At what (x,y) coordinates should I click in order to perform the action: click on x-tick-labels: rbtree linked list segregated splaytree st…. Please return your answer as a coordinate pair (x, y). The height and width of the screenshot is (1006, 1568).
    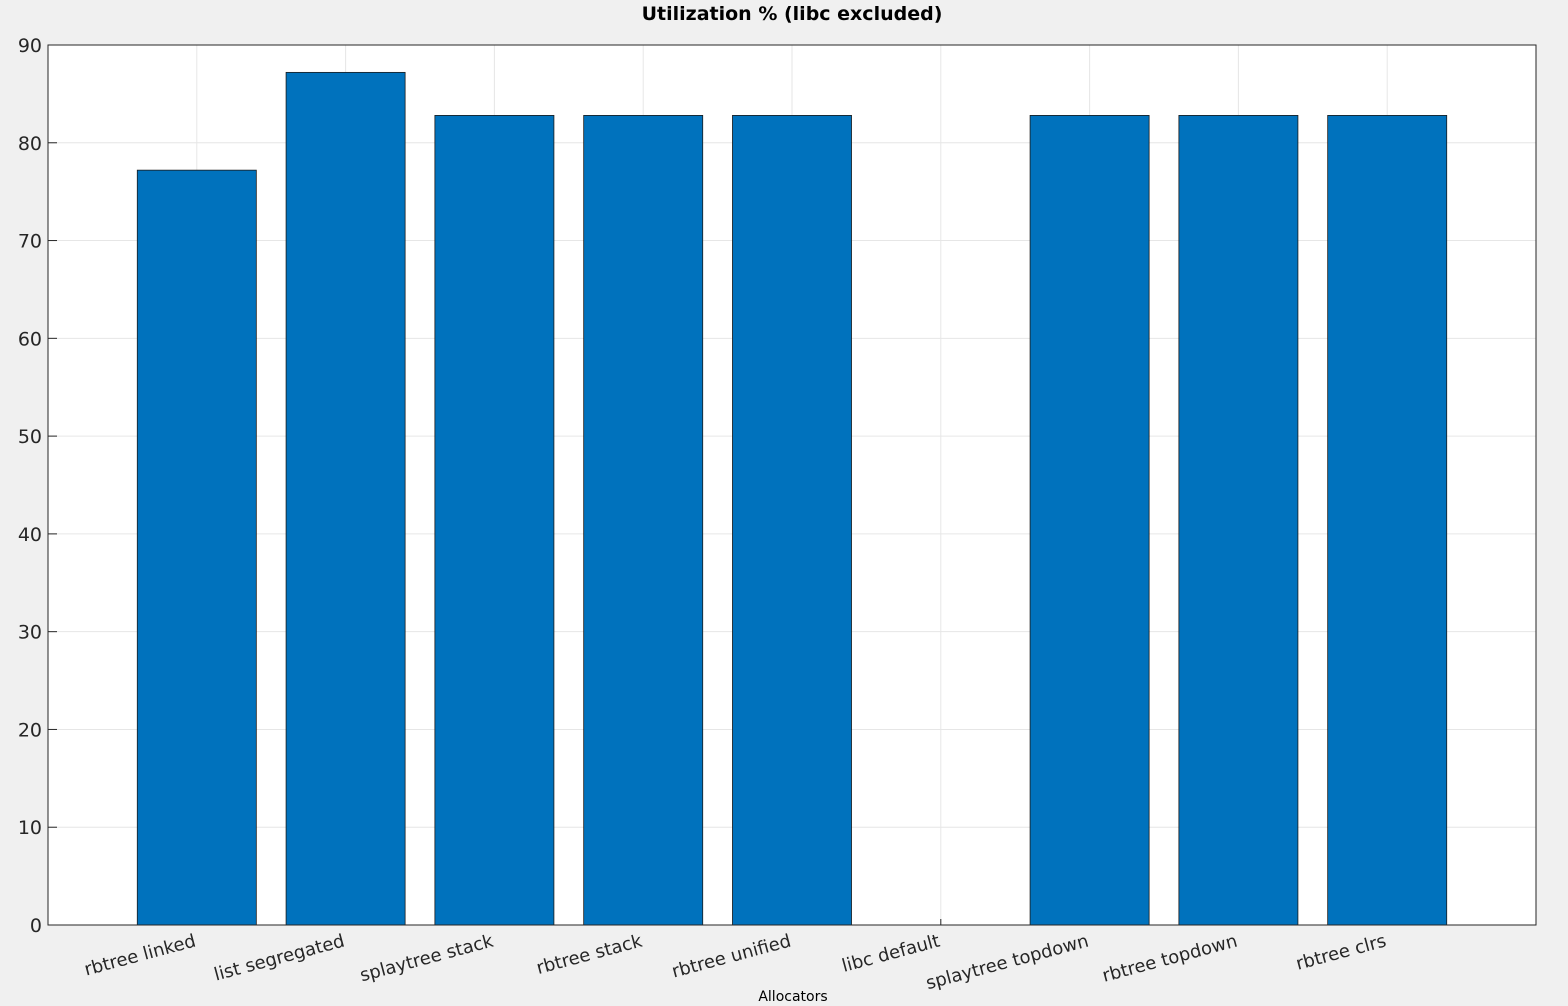
    Looking at the image, I should click on (735, 962).